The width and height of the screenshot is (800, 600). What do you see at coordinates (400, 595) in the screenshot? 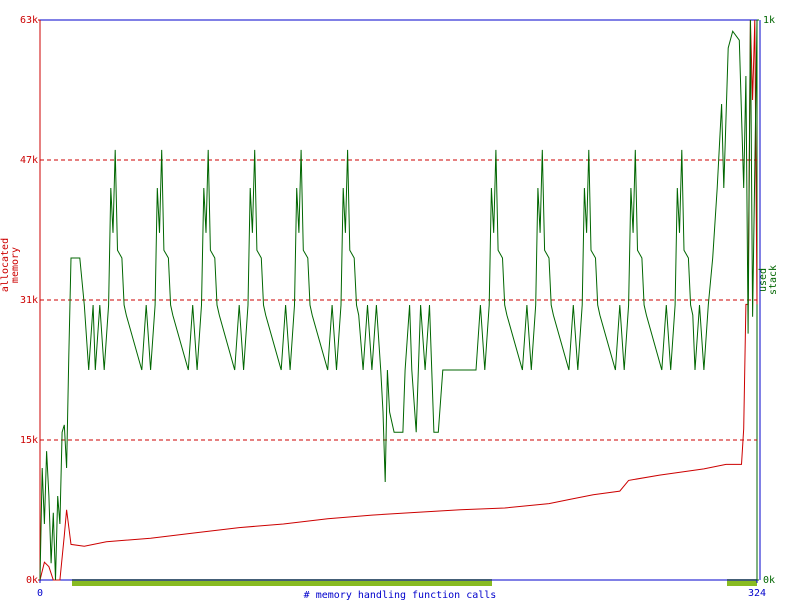
I see `x-axis-label: # memory handling function calls` at bounding box center [400, 595].